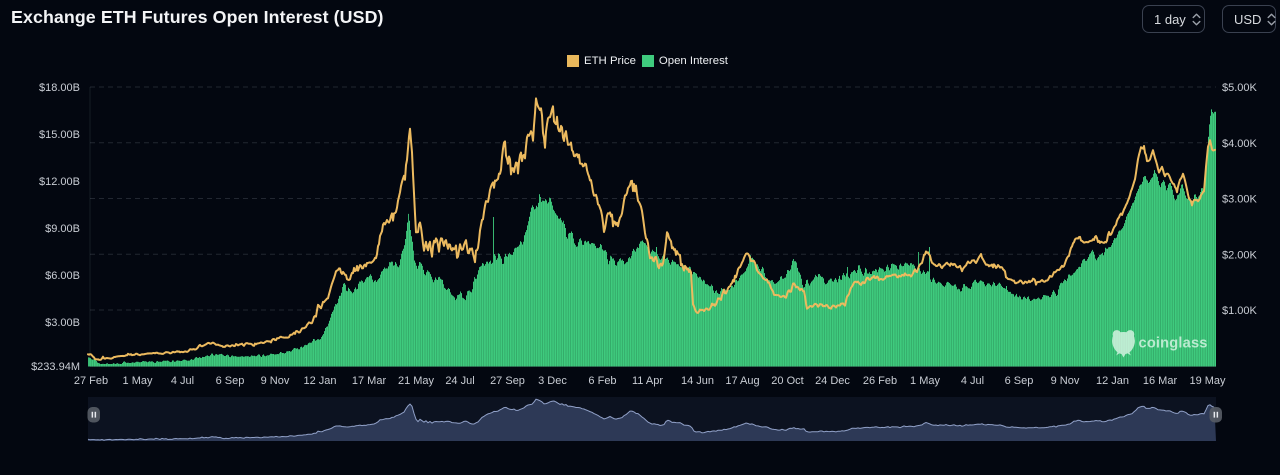 This screenshot has width=1280, height=475. Describe the element at coordinates (1160, 381) in the screenshot. I see `svg-text: 16 Mar` at that location.